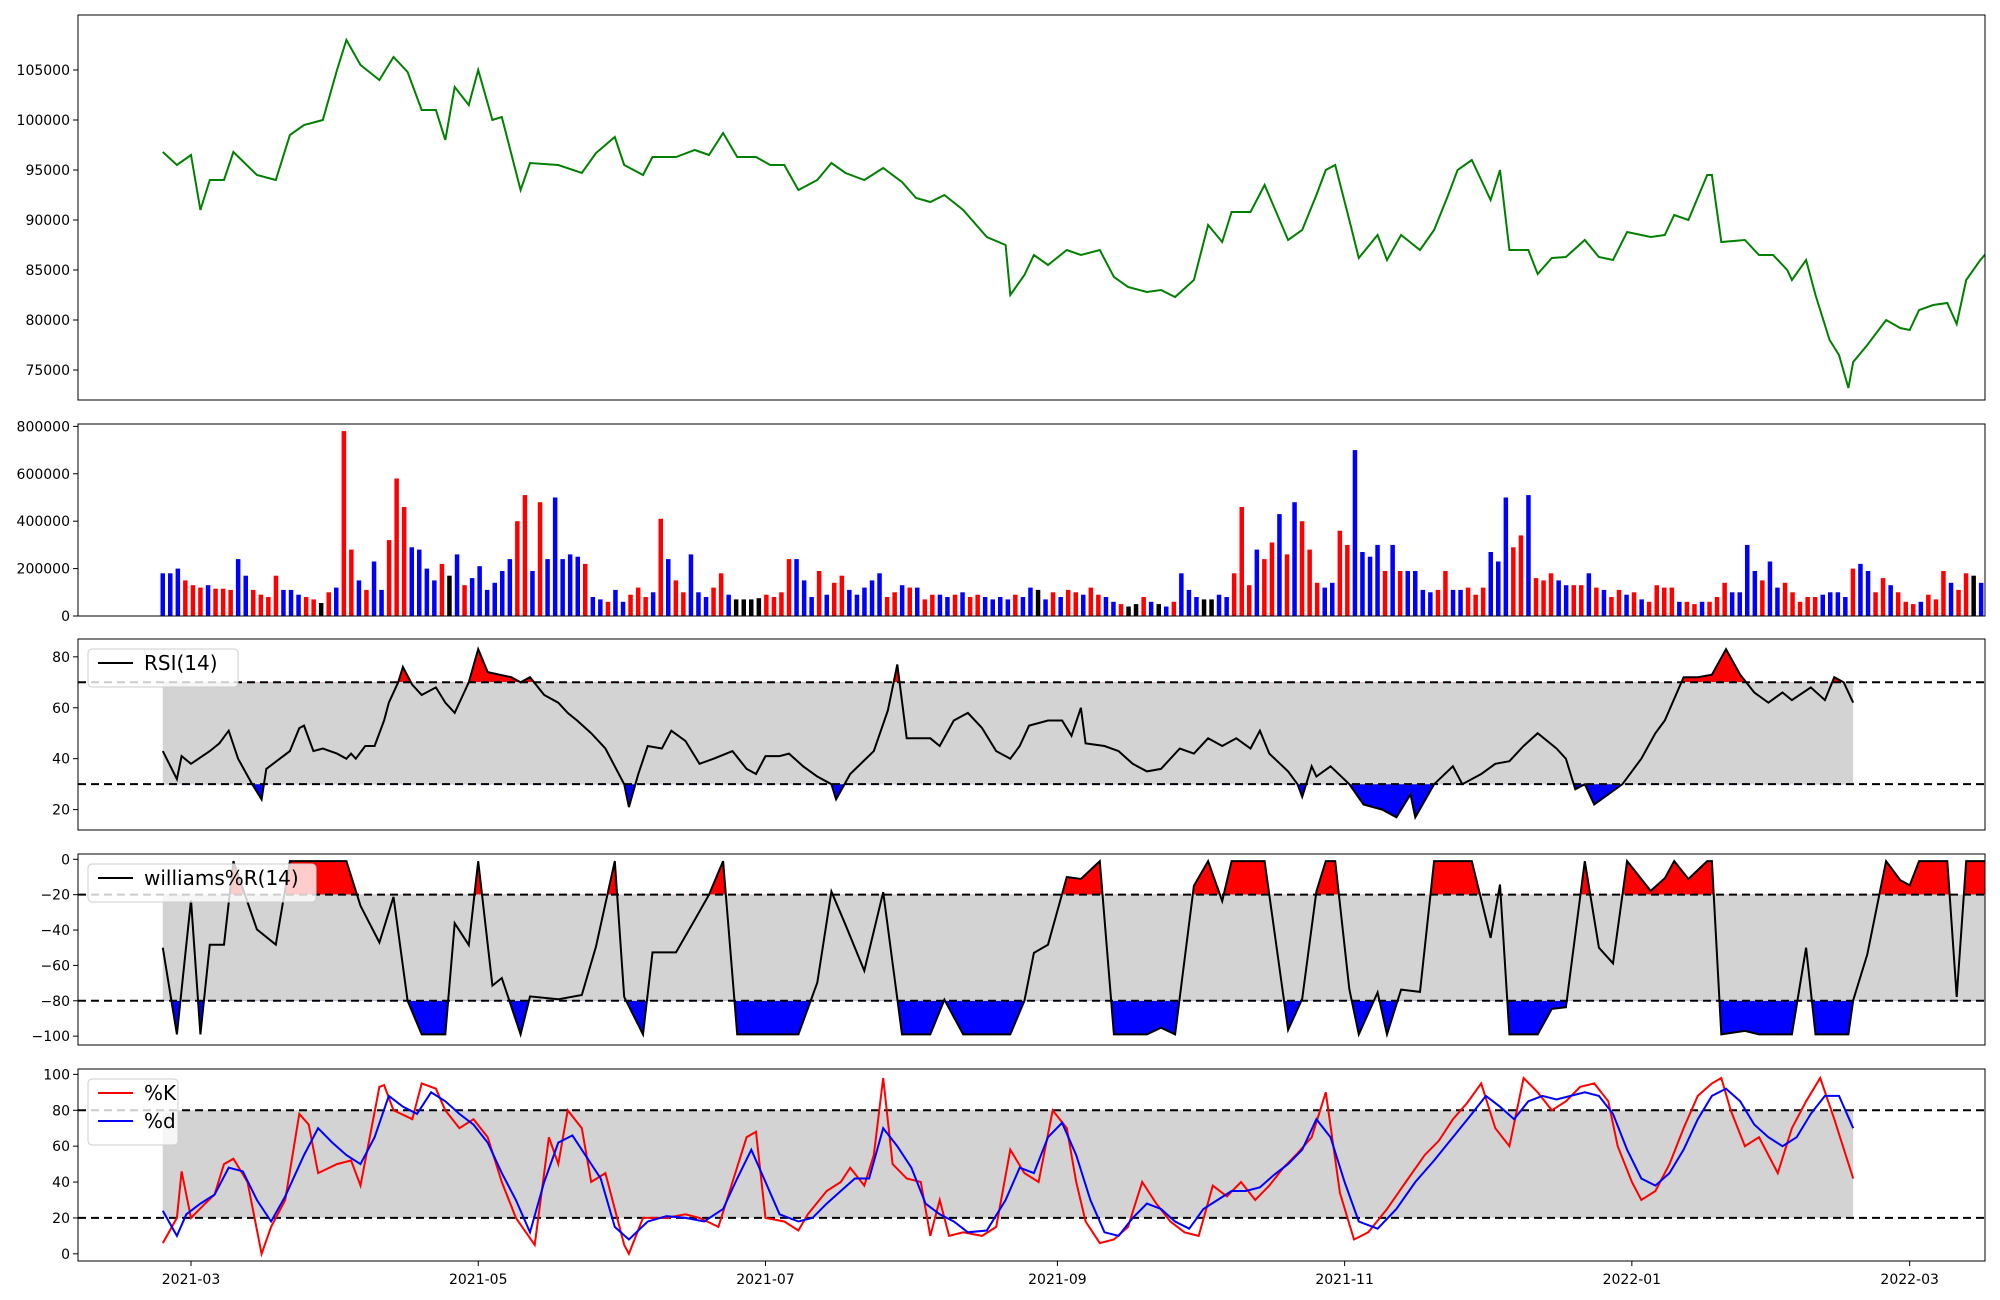 The image size is (2000, 1300). Describe the element at coordinates (133, 1112) in the screenshot. I see `stochastic-legend-box` at that location.